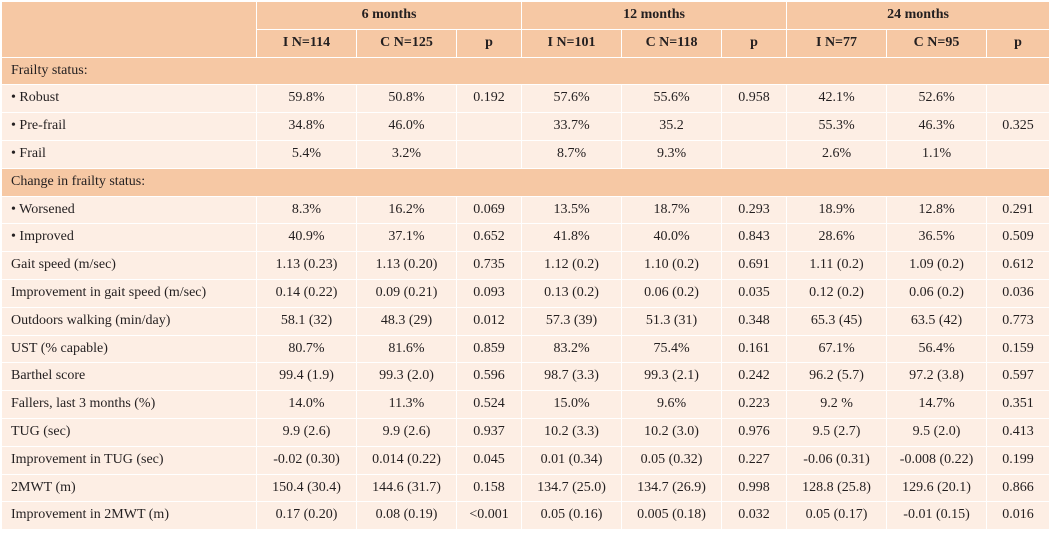 Image resolution: width=1050 pixels, height=533 pixels. I want to click on table-cell: 9.2 %, so click(837, 404).